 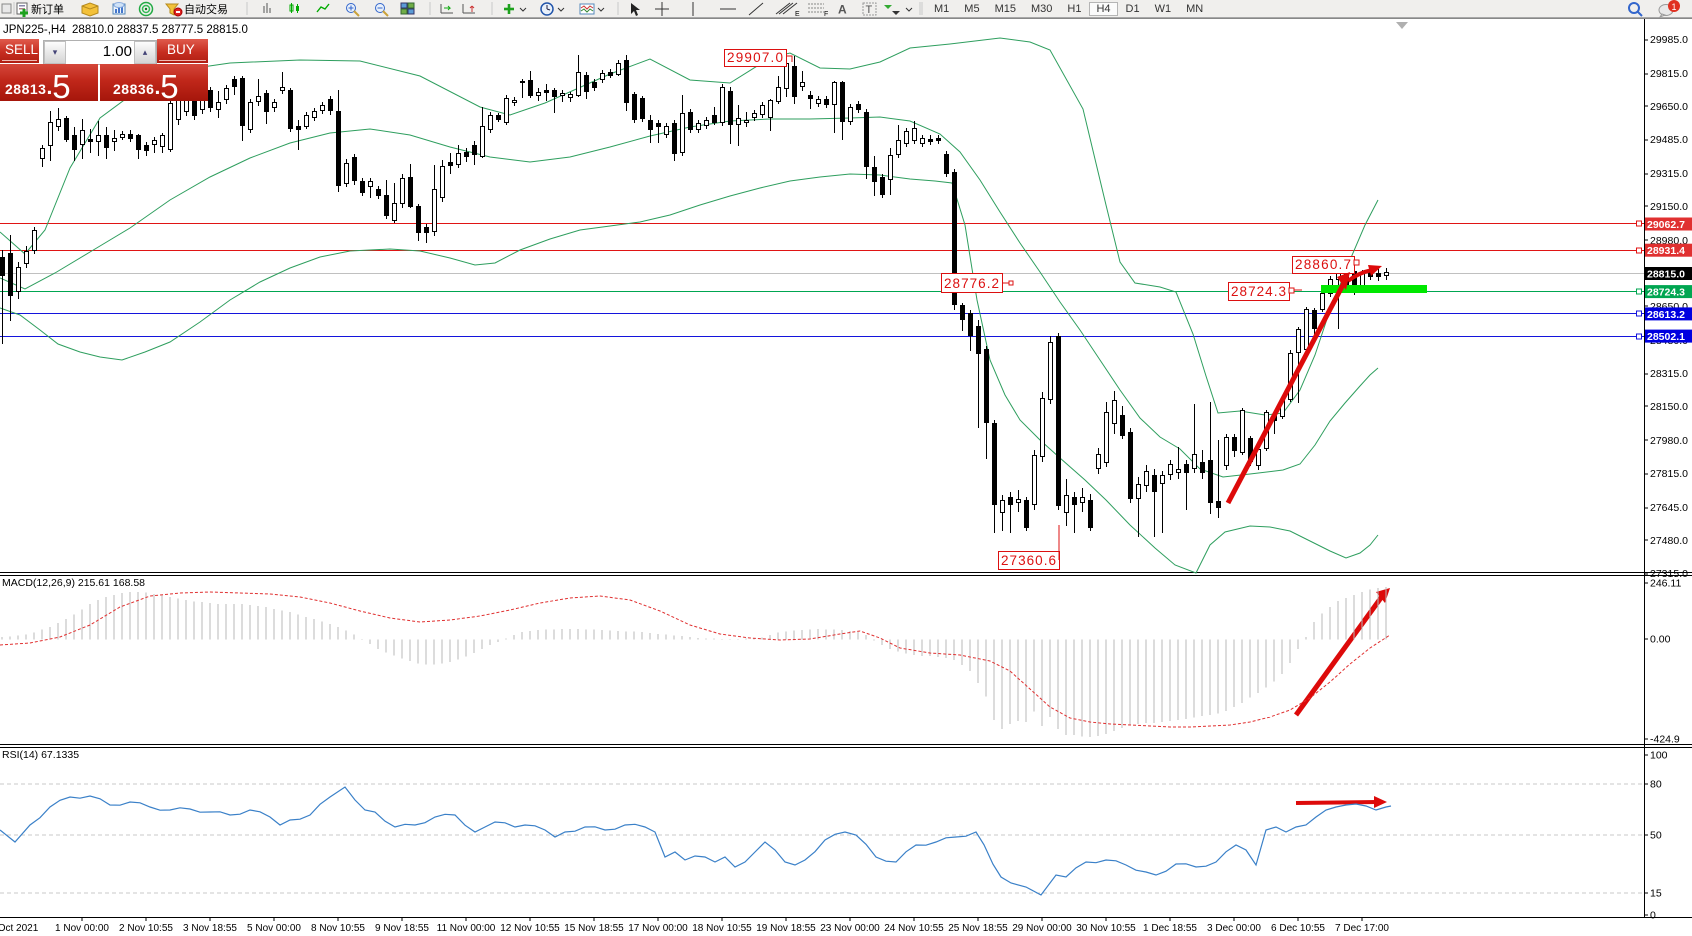 What do you see at coordinates (1669, 107) in the screenshot?
I see `svg-text: 29650.0` at bounding box center [1669, 107].